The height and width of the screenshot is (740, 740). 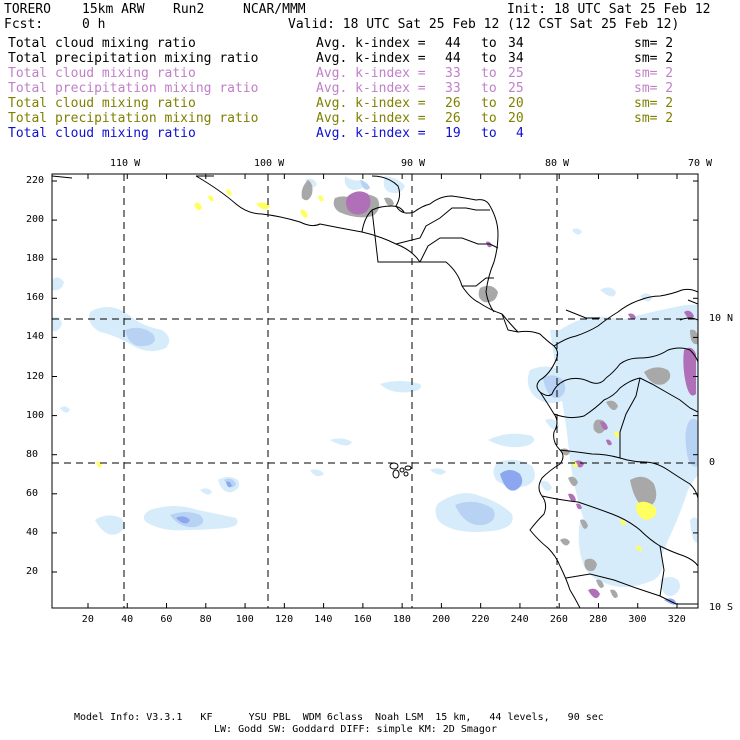 I want to click on lon-label-70w: 70 W, so click(x=700, y=163).